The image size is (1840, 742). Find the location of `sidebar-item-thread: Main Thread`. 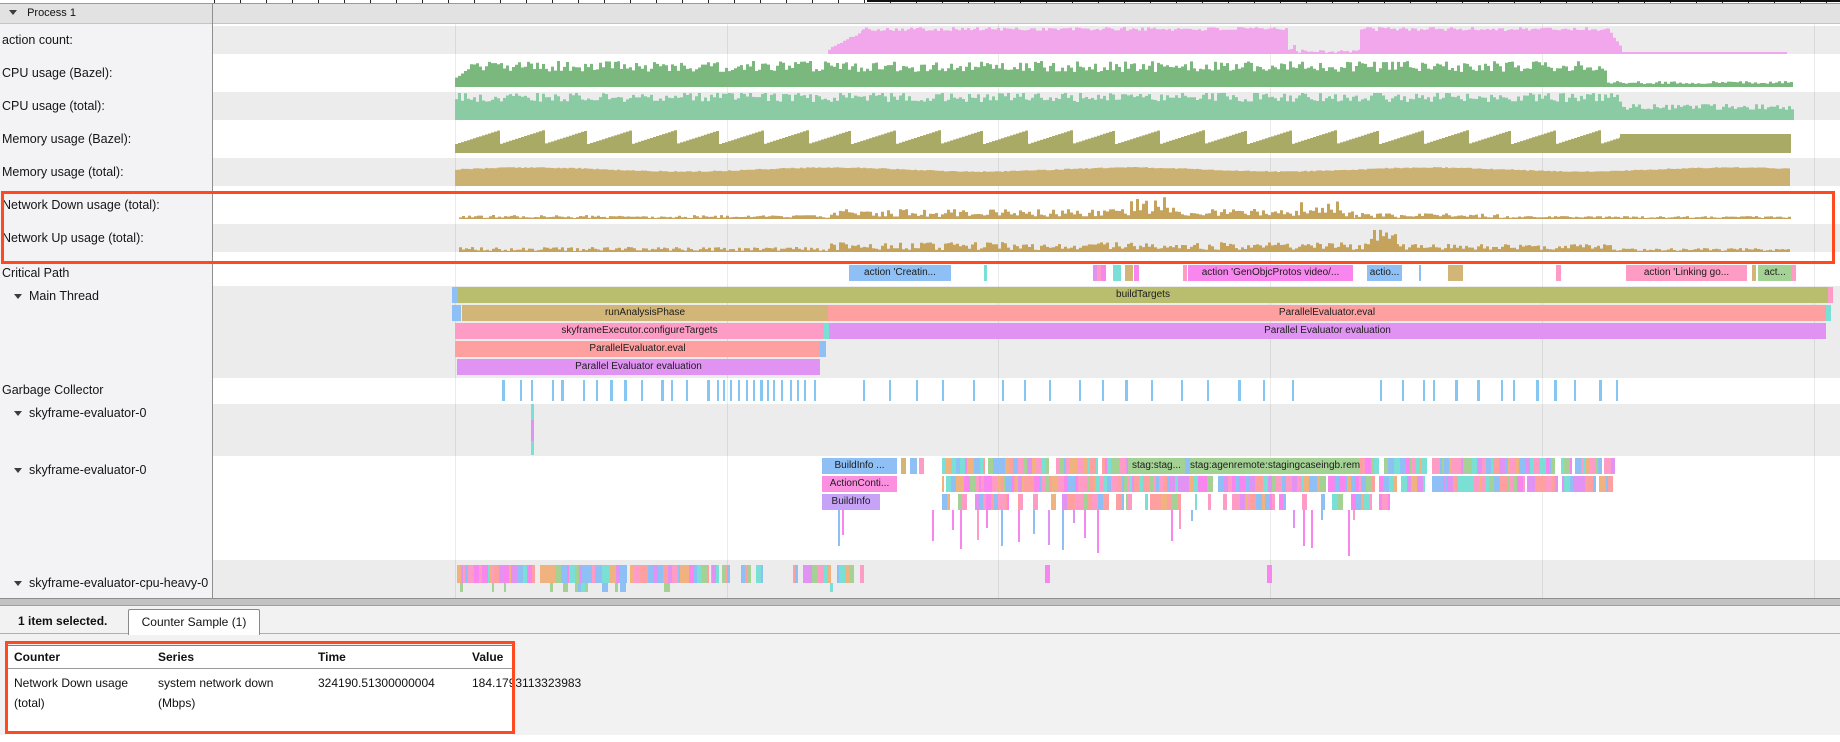

sidebar-item-thread: Main Thread is located at coordinates (56, 296).